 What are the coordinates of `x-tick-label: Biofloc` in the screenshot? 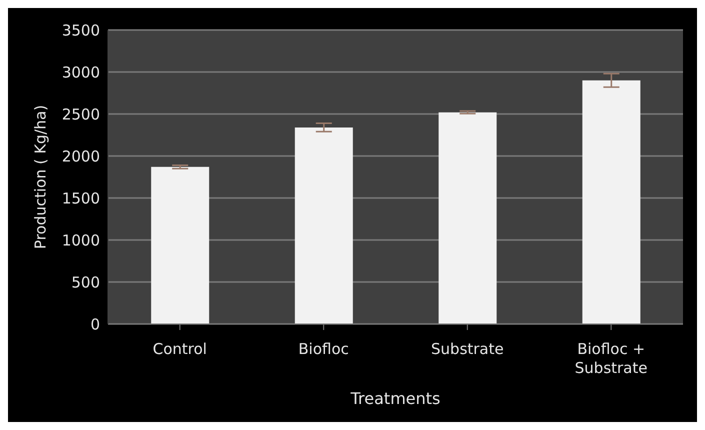 It's located at (323, 349).